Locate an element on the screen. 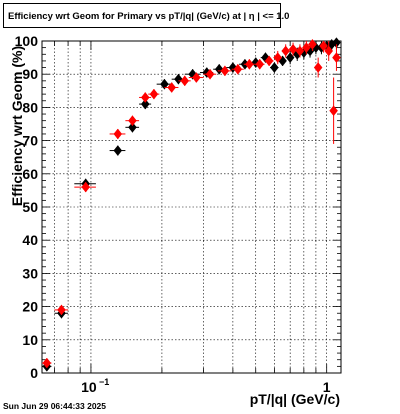 This screenshot has height=414, width=400. y-axis-label: Efficiency wrt Geom (%) is located at coordinates (17, 126).